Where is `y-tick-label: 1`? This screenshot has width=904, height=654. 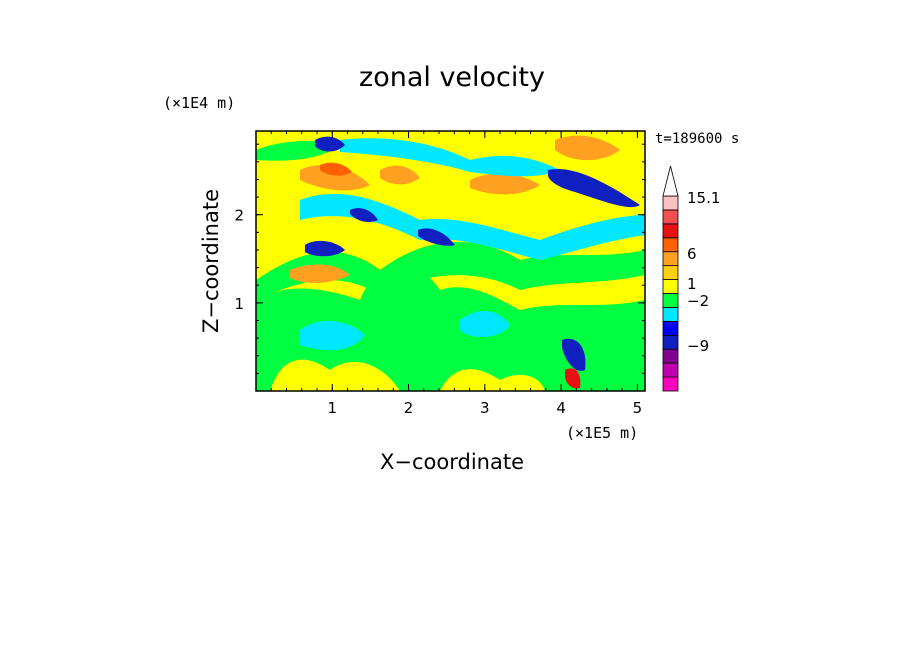 y-tick-label: 1 is located at coordinates (239, 304).